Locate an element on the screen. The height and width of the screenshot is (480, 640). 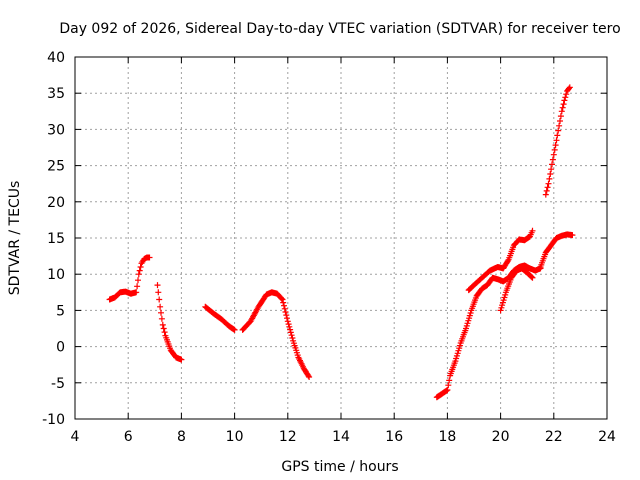
x-tick-label: 18 is located at coordinates (447, 437).